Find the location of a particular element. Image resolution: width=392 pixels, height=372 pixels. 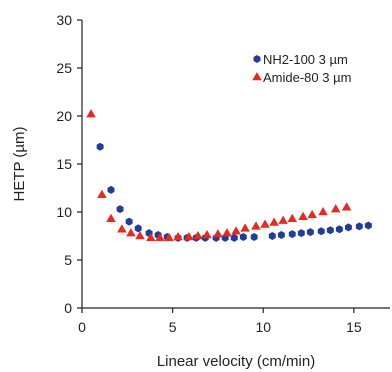

y-tick-label: 30 is located at coordinates (64, 20).